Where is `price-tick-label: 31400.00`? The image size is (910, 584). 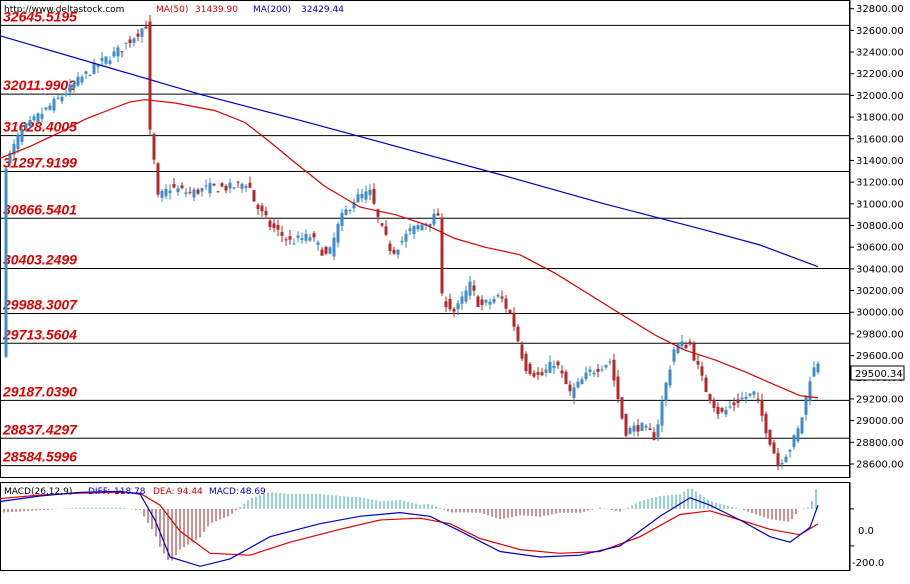
price-tick-label: 31400.00 is located at coordinates (880, 161).